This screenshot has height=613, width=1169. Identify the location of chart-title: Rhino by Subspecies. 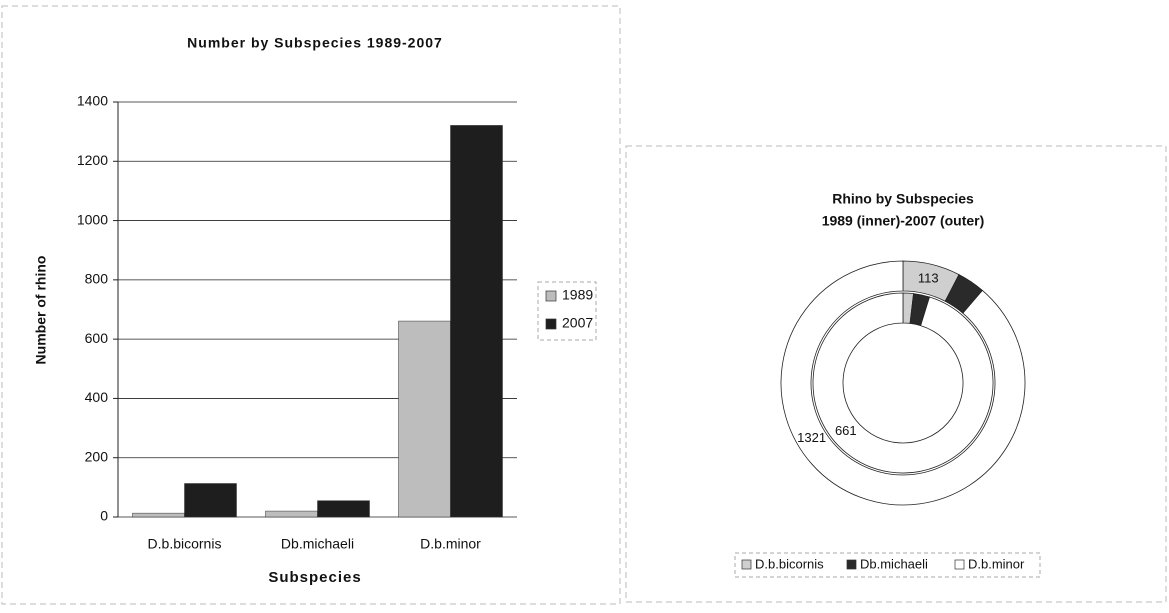
(903, 199).